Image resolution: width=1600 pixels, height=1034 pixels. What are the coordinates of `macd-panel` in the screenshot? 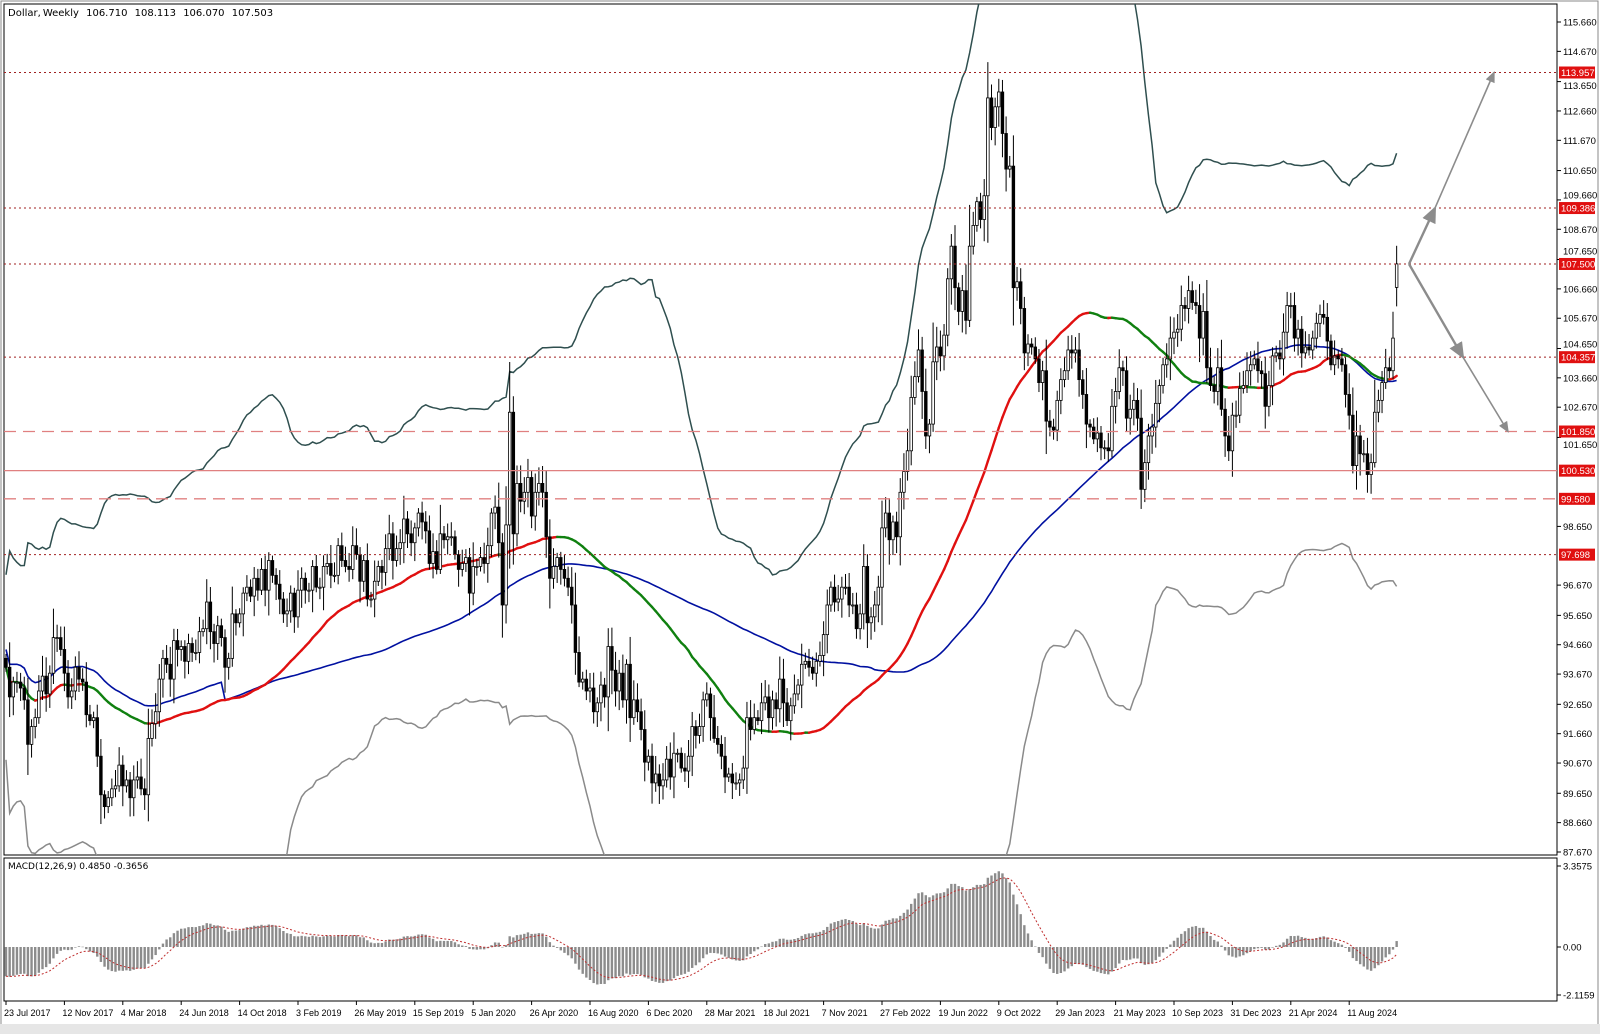 It's located at (780, 929).